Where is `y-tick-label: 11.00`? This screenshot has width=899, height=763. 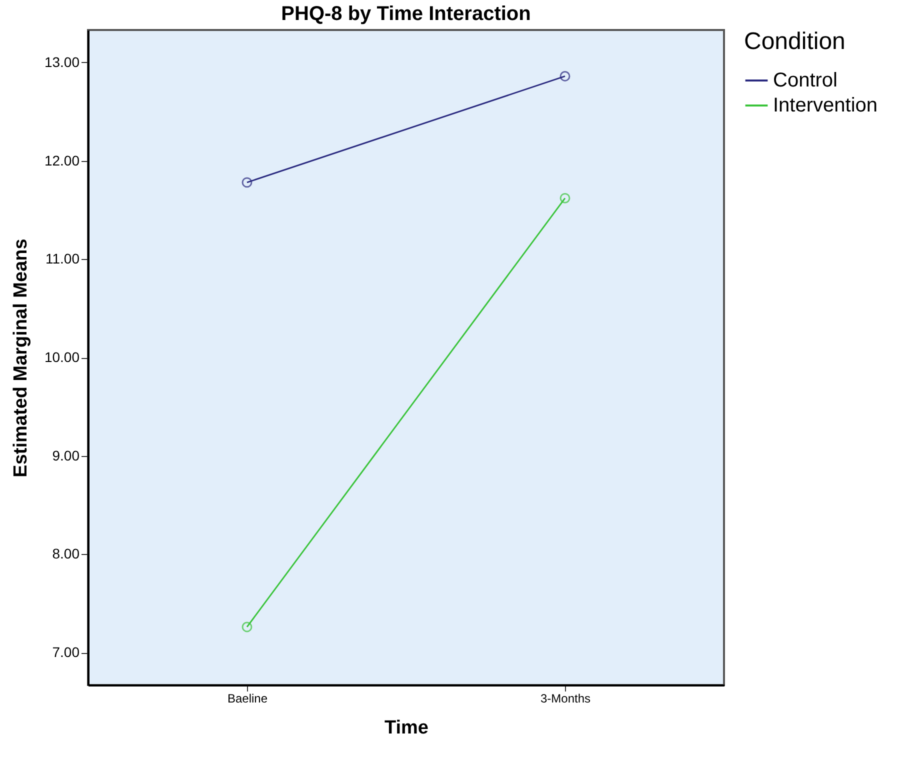 y-tick-label: 11.00 is located at coordinates (63, 258).